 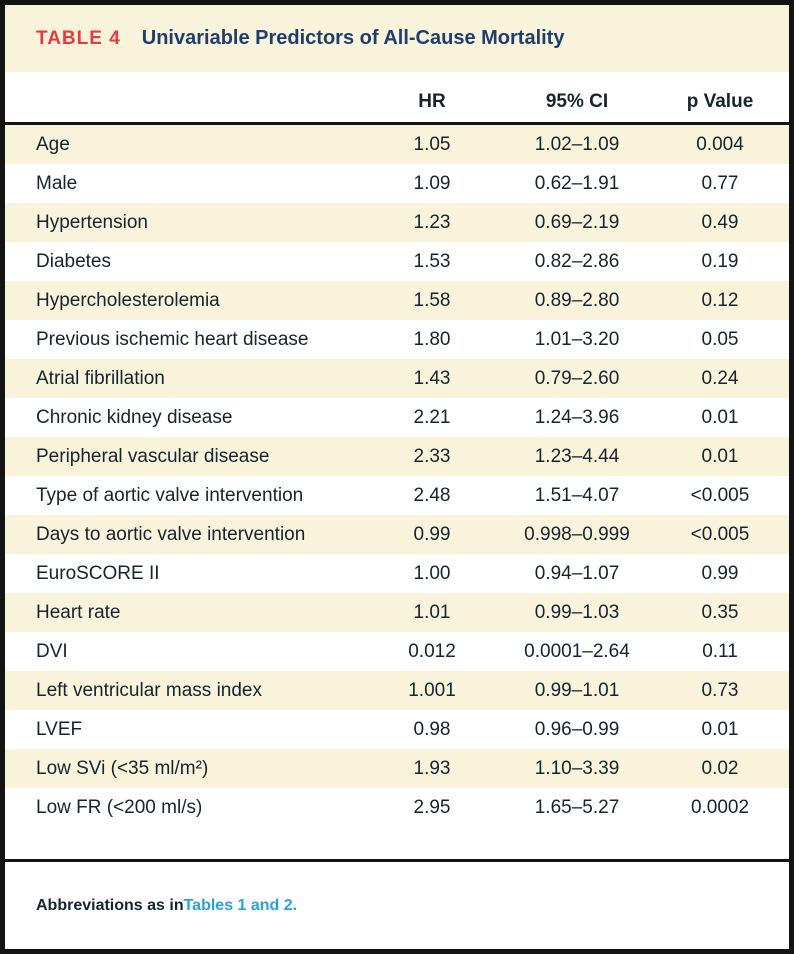 I want to click on ci-value: 0.94–1.07, so click(x=577, y=573).